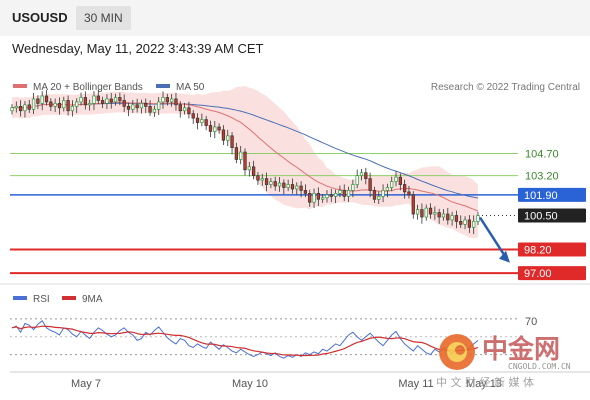 The image size is (590, 400). I want to click on watermark-text: 中金网, so click(521, 349).